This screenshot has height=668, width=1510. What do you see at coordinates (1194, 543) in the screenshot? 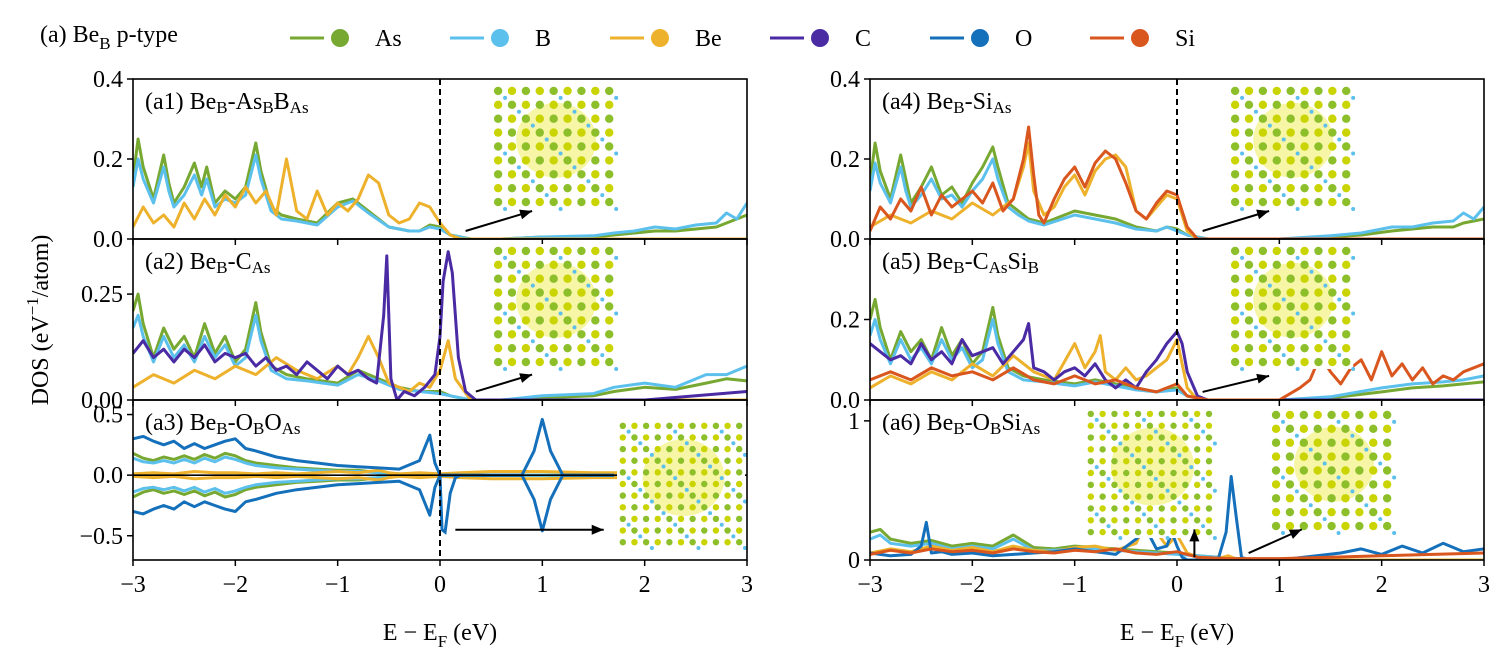
I see `inset-arrow` at bounding box center [1194, 543].